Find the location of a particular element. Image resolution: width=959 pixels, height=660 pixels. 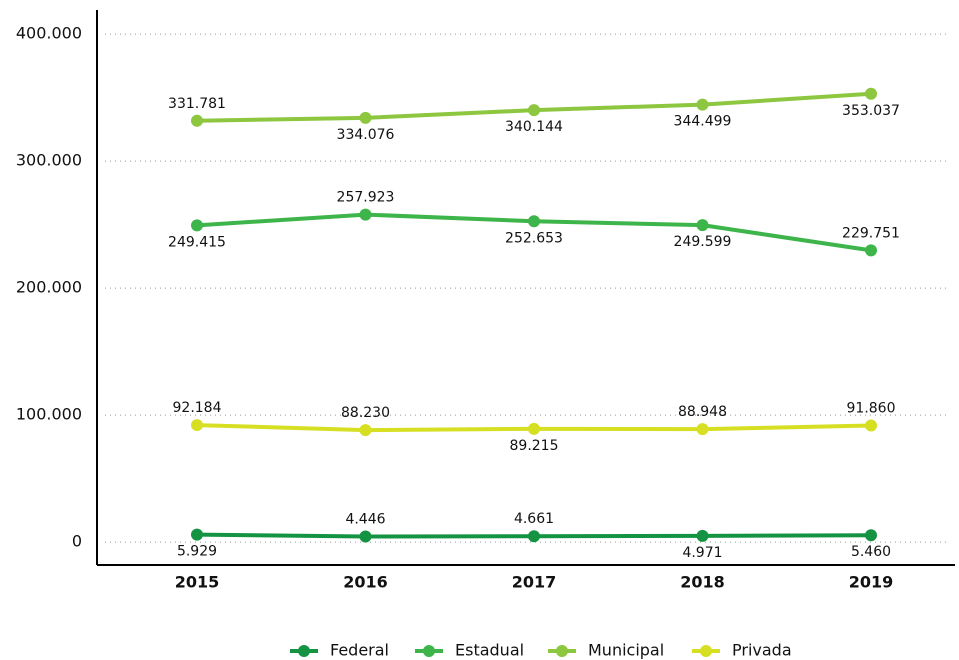

value-label: 4.661 is located at coordinates (534, 519).